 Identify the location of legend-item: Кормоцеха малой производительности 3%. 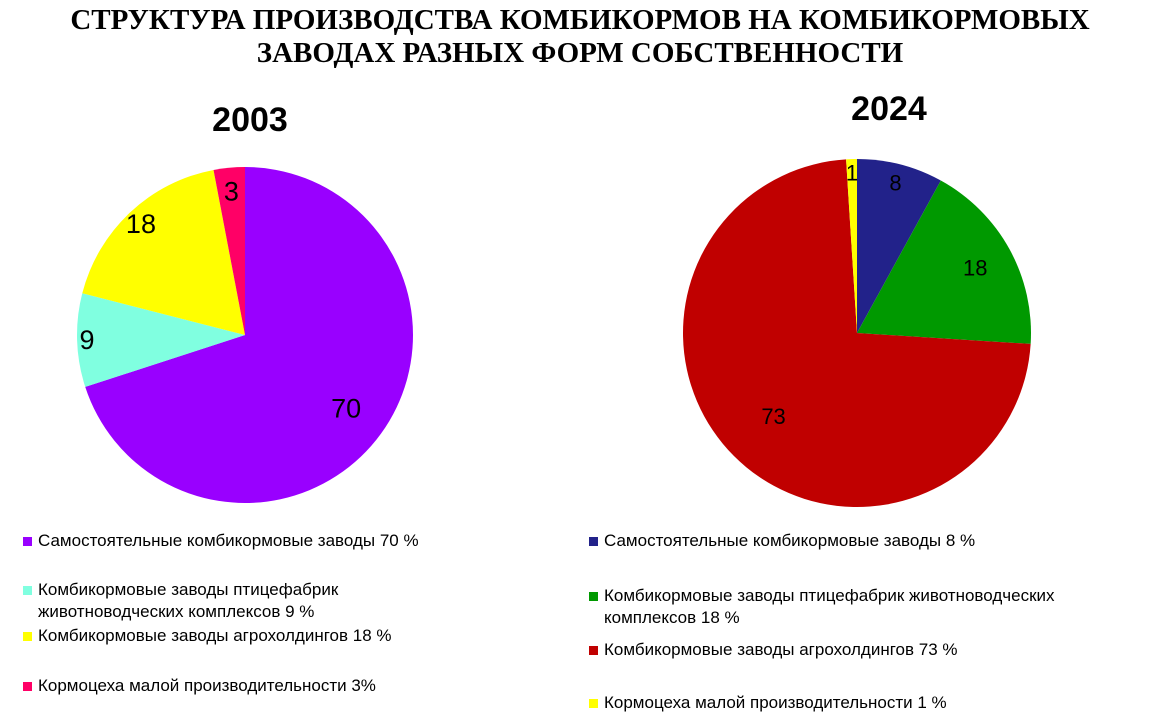
(283, 686).